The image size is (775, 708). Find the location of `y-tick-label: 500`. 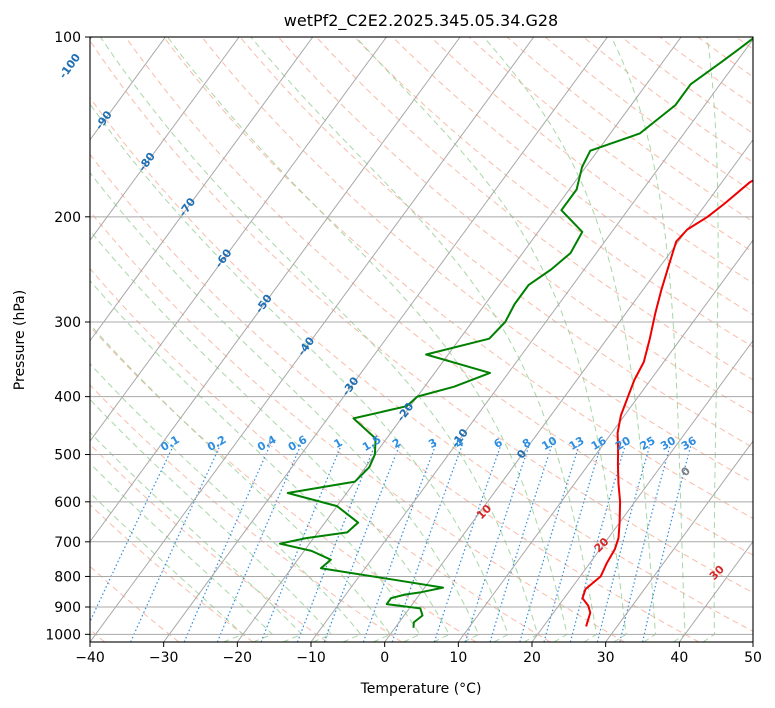

y-tick-label: 500 is located at coordinates (67, 456).